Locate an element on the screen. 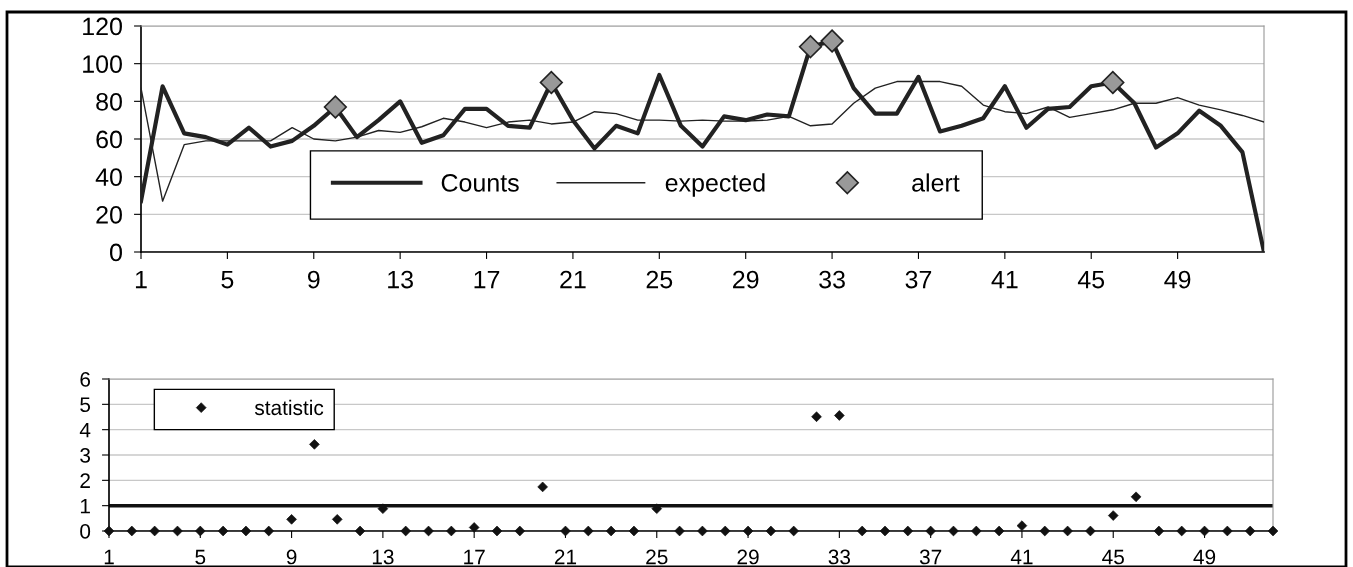 This screenshot has width=1353, height=567. y-tick-label: 120 is located at coordinates (102, 26).